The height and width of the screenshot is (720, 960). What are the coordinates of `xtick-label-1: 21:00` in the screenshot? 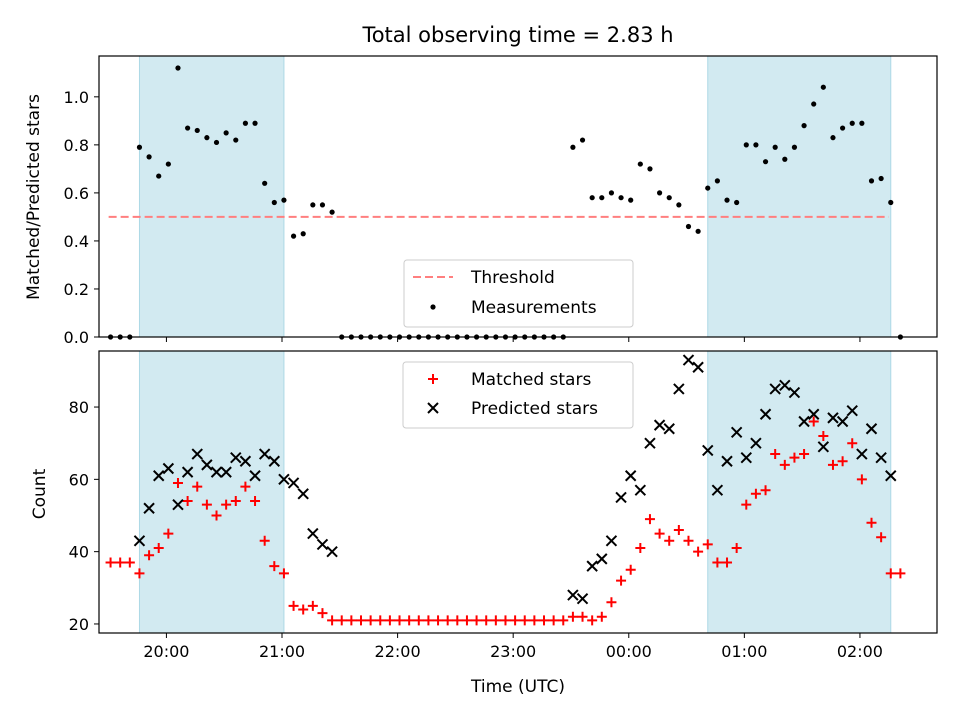 It's located at (282, 651).